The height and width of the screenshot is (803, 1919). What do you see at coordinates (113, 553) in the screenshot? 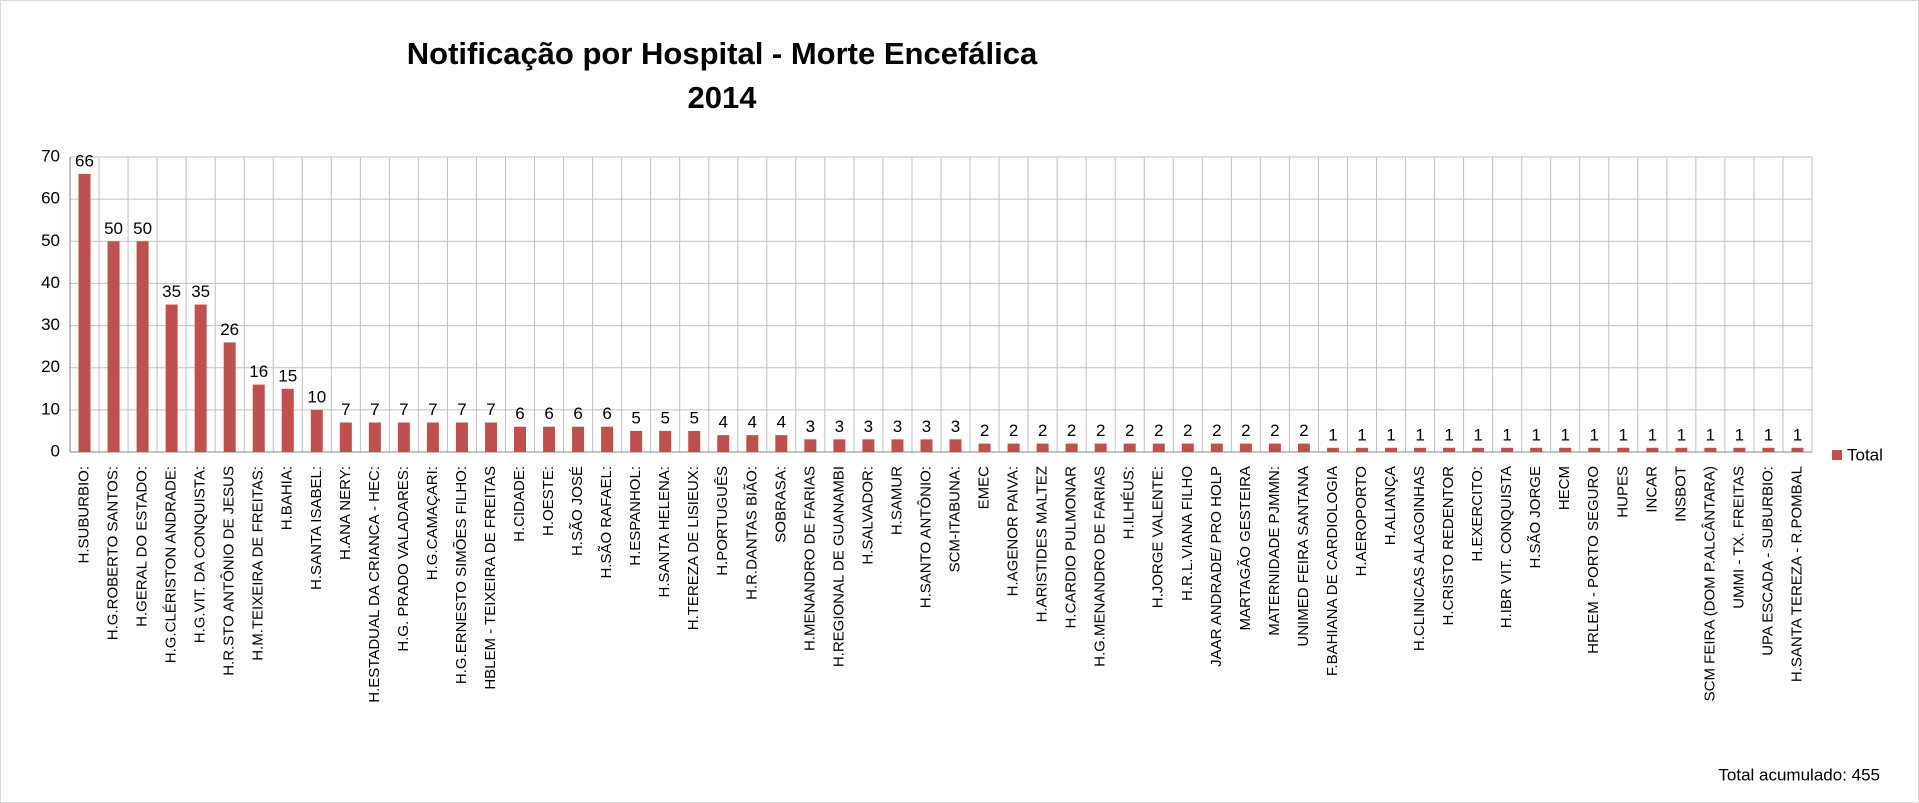
I see `x-tick-label: H.G.ROBERTO SANTOS:` at bounding box center [113, 553].